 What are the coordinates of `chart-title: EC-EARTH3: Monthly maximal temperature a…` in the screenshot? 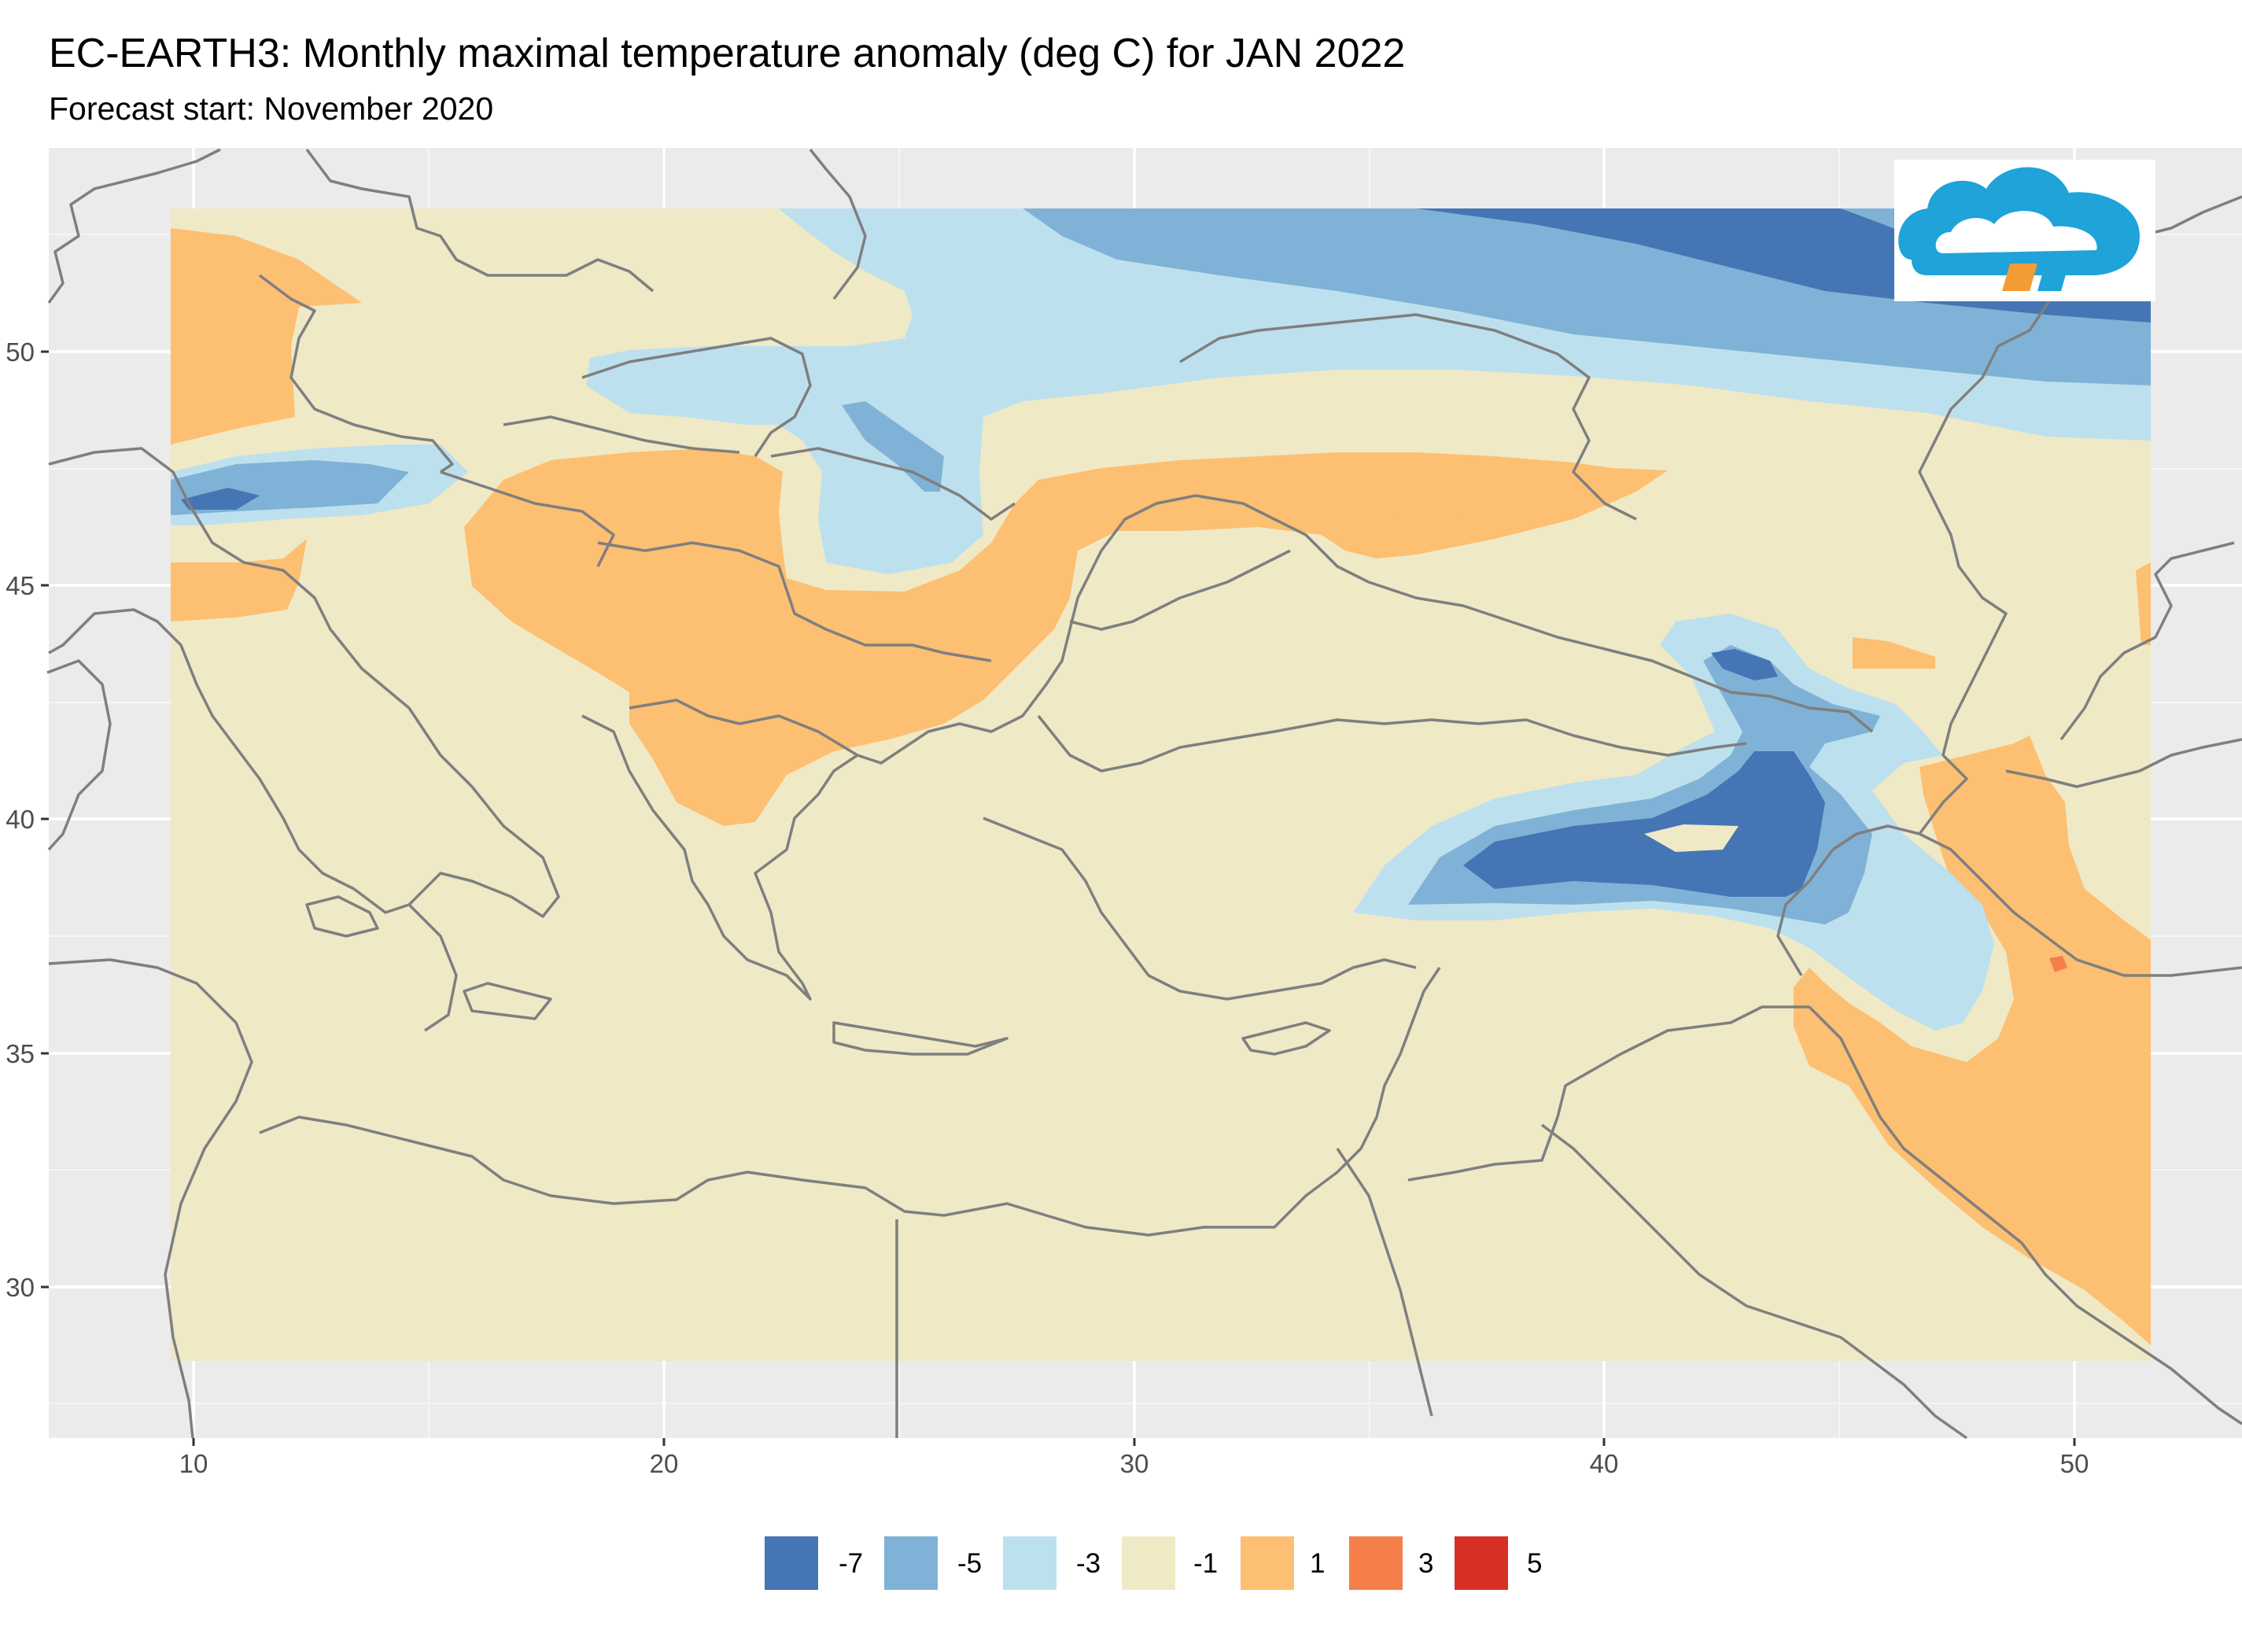 It's located at (727, 53).